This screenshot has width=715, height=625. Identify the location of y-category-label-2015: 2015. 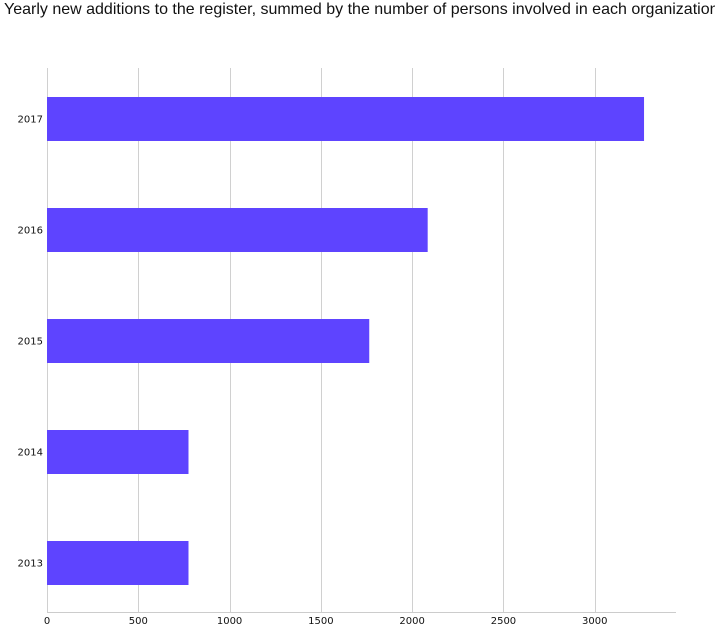
(30, 342).